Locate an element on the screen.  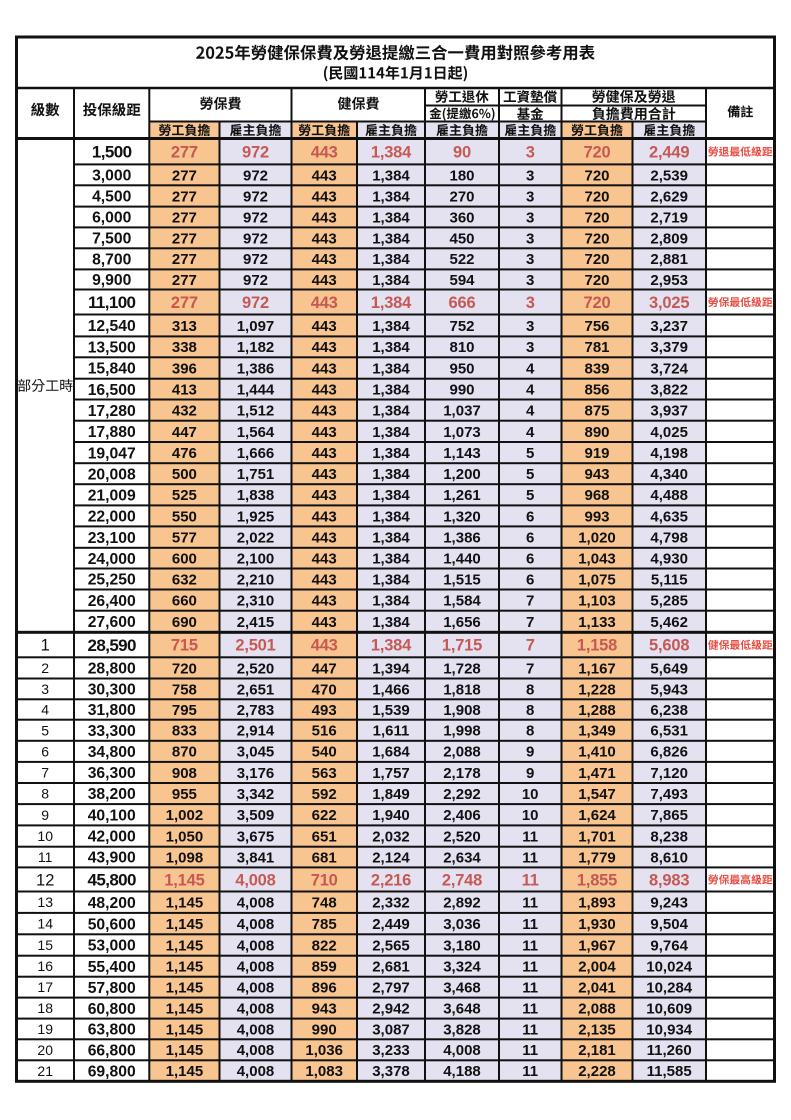
svg-text: 1,158 is located at coordinates (597, 646).